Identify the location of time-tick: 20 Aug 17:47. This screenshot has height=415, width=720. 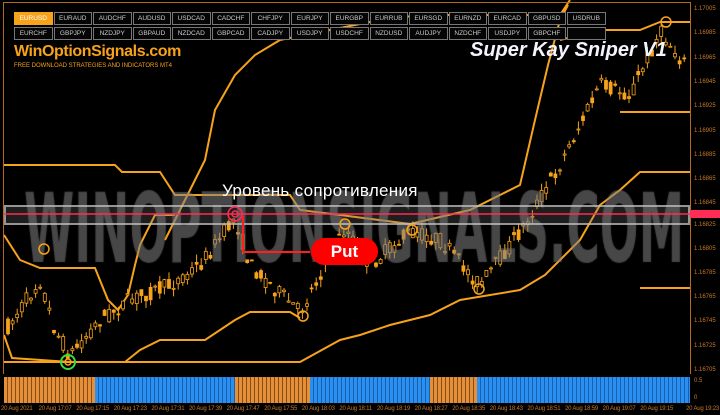
(243, 409).